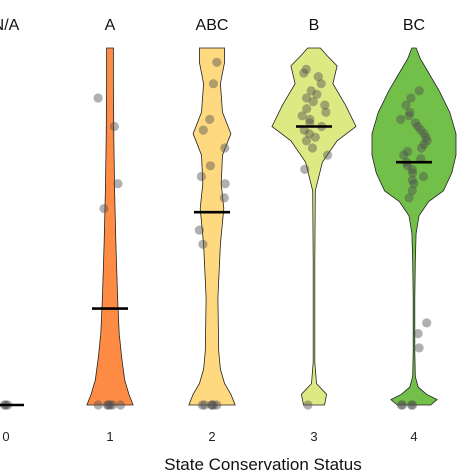 The image size is (474, 474). What do you see at coordinates (413, 436) in the screenshot?
I see `x-tick-label-4: 4` at bounding box center [413, 436].